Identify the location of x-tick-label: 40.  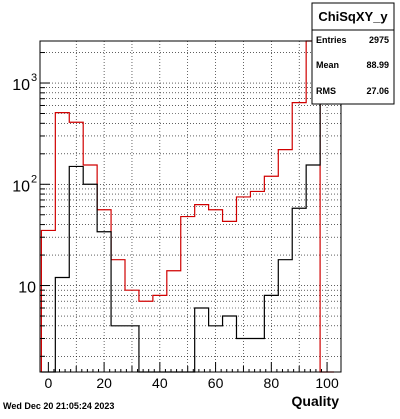
(160, 383).